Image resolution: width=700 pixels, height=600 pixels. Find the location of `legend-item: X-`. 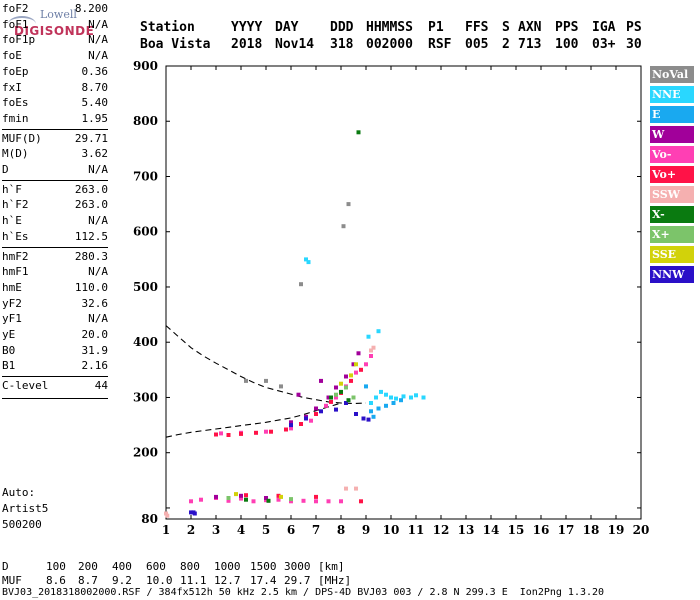

legend-item: X- is located at coordinates (672, 214).